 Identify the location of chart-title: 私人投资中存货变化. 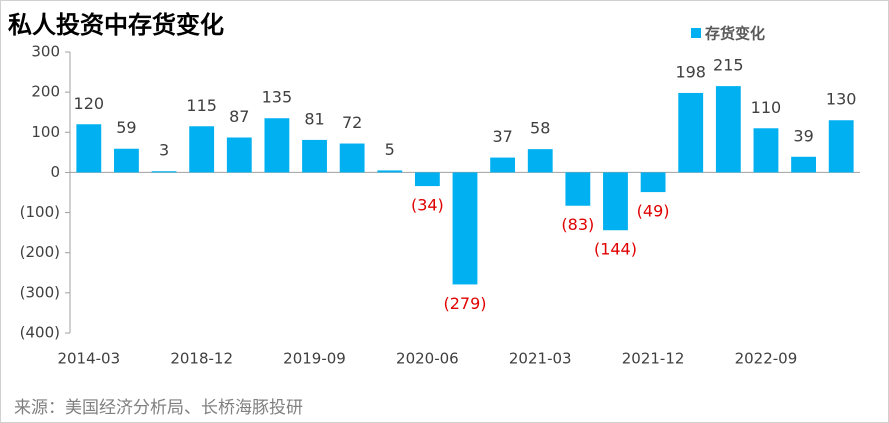
(116, 25).